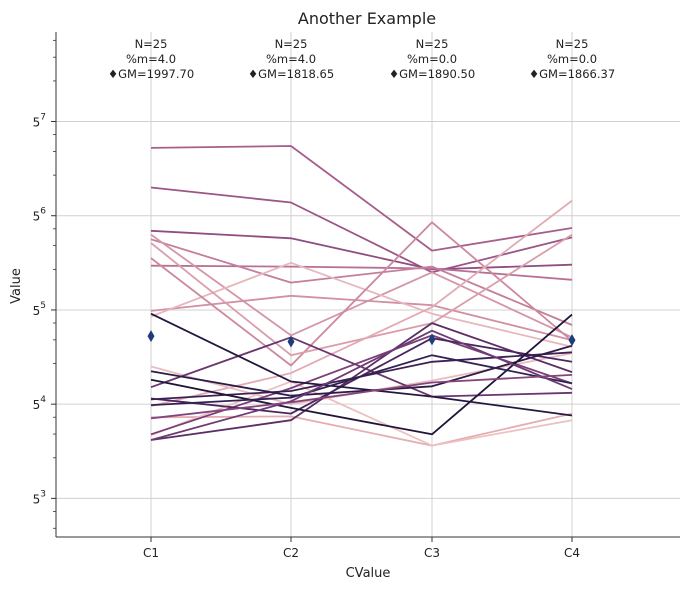 Image resolution: width=690 pixels, height=594 pixels. I want to click on y-axis-label: Value, so click(16, 286).